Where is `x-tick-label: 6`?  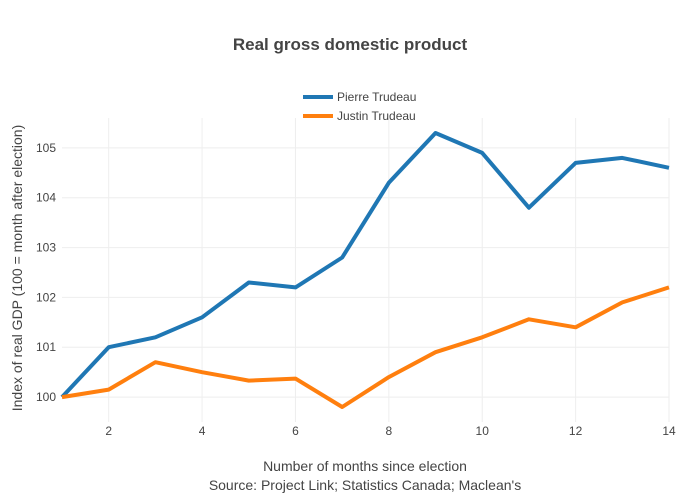
x-tick-label: 6 is located at coordinates (295, 431).